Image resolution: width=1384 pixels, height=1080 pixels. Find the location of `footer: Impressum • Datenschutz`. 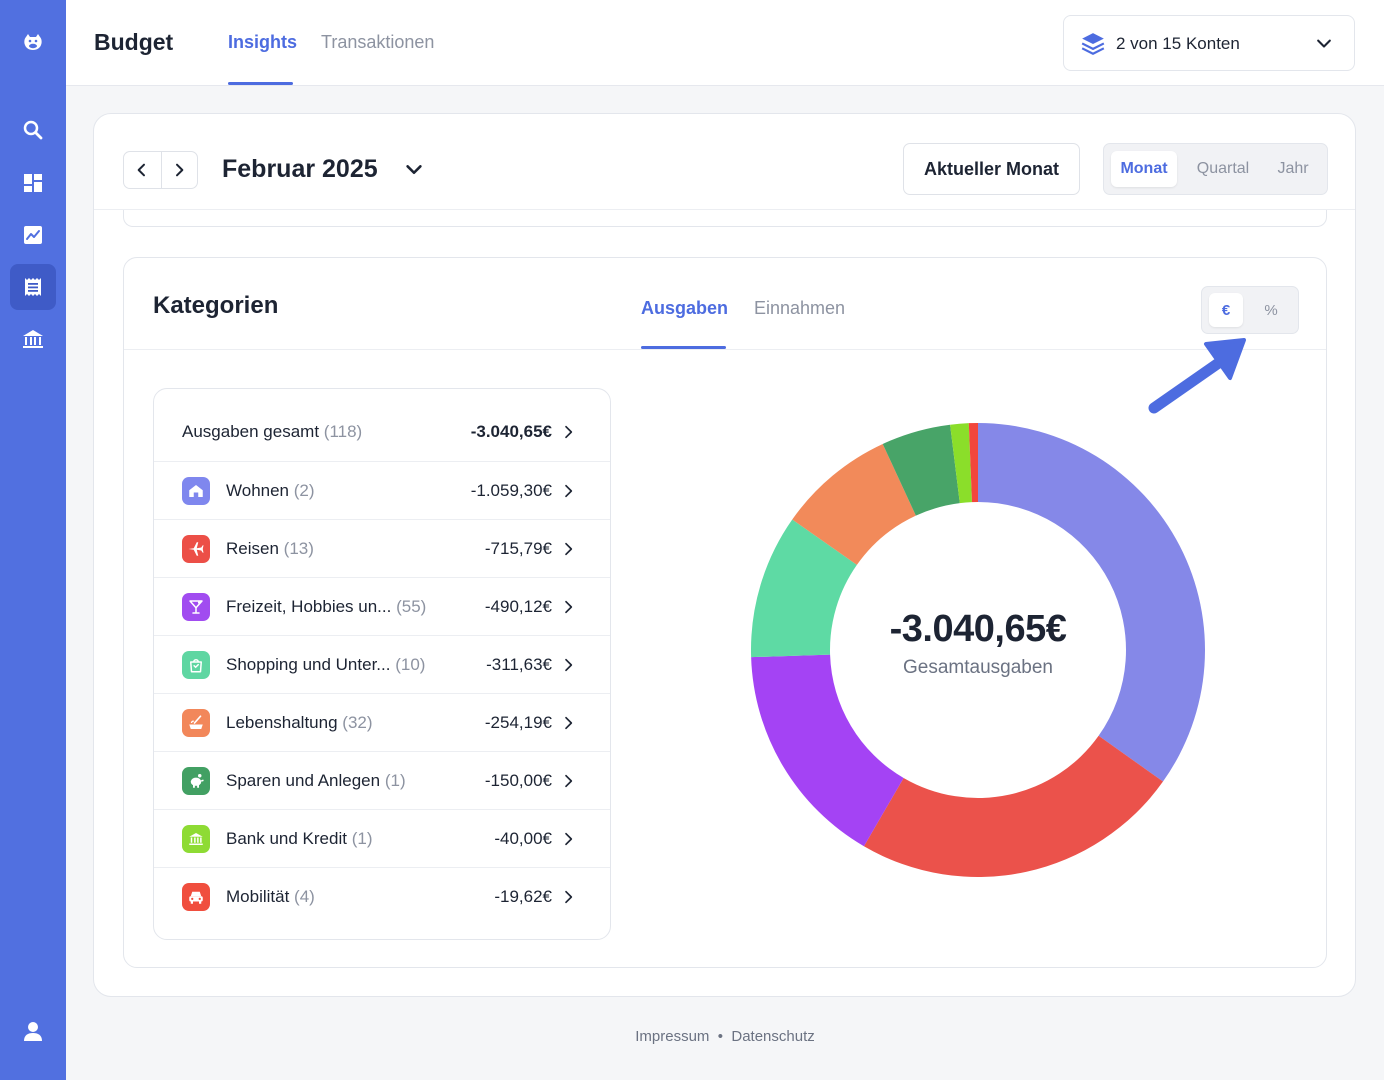

footer: Impressum • Datenschutz is located at coordinates (725, 1036).